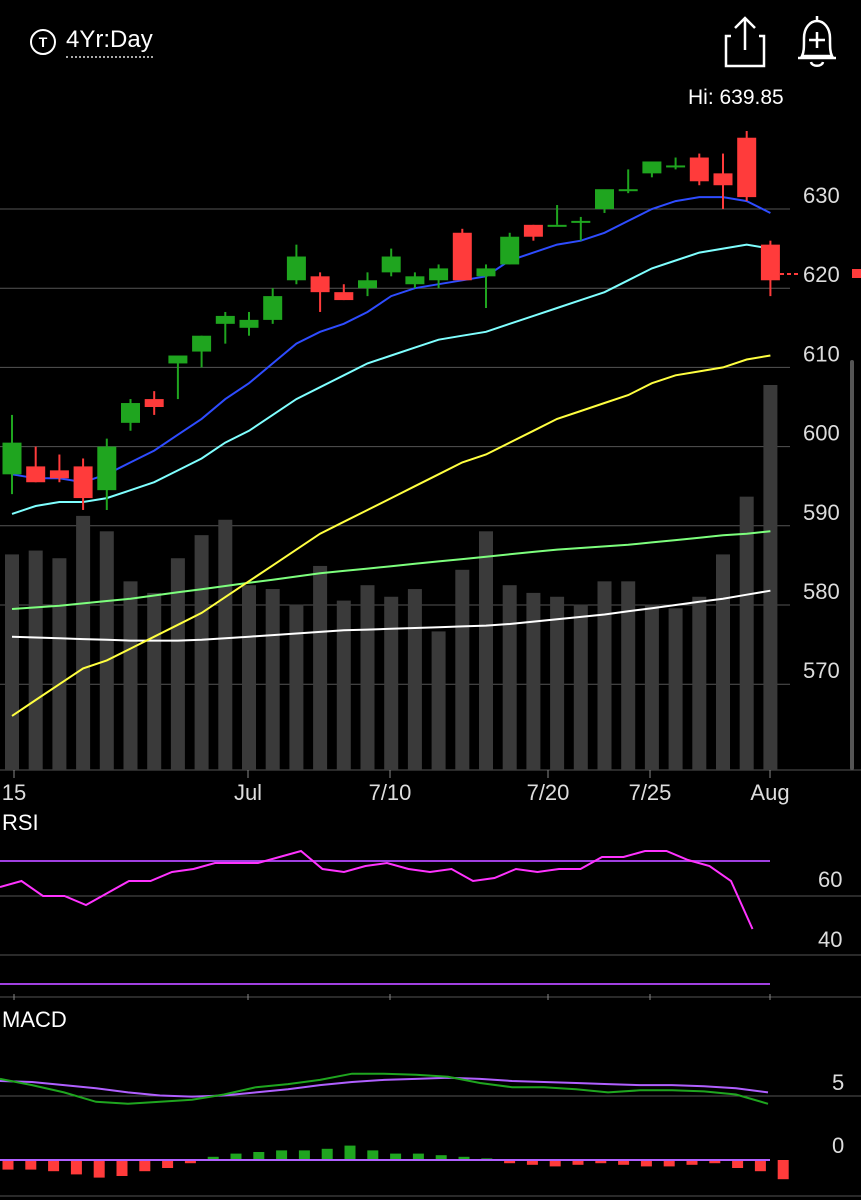 The width and height of the screenshot is (861, 1200). I want to click on date-label: 7/20, so click(548, 792).